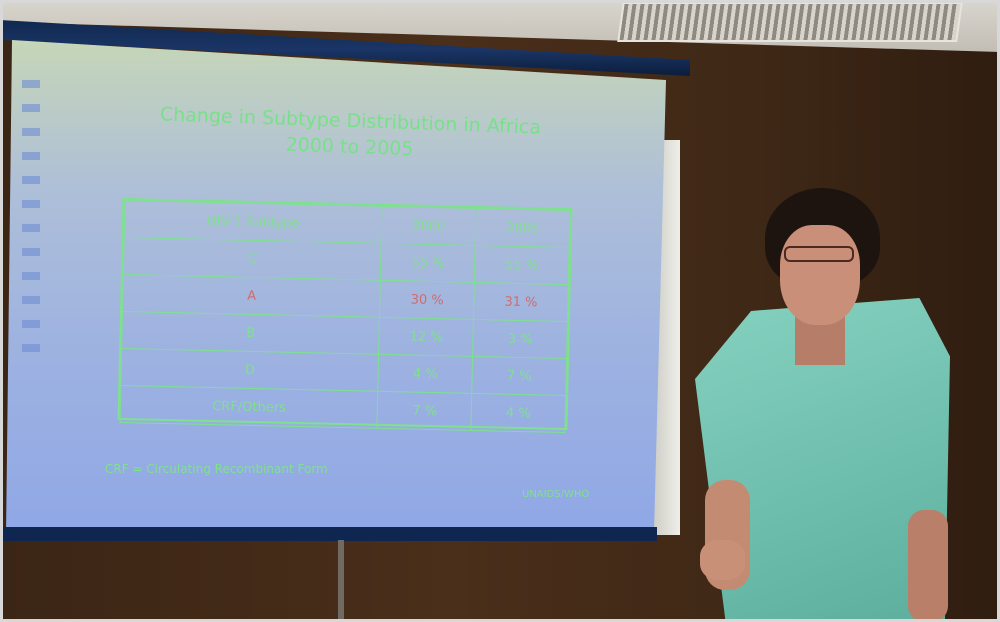 This screenshot has width=1000, height=622. What do you see at coordinates (427, 300) in the screenshot?
I see `table-cell: 30 %` at bounding box center [427, 300].